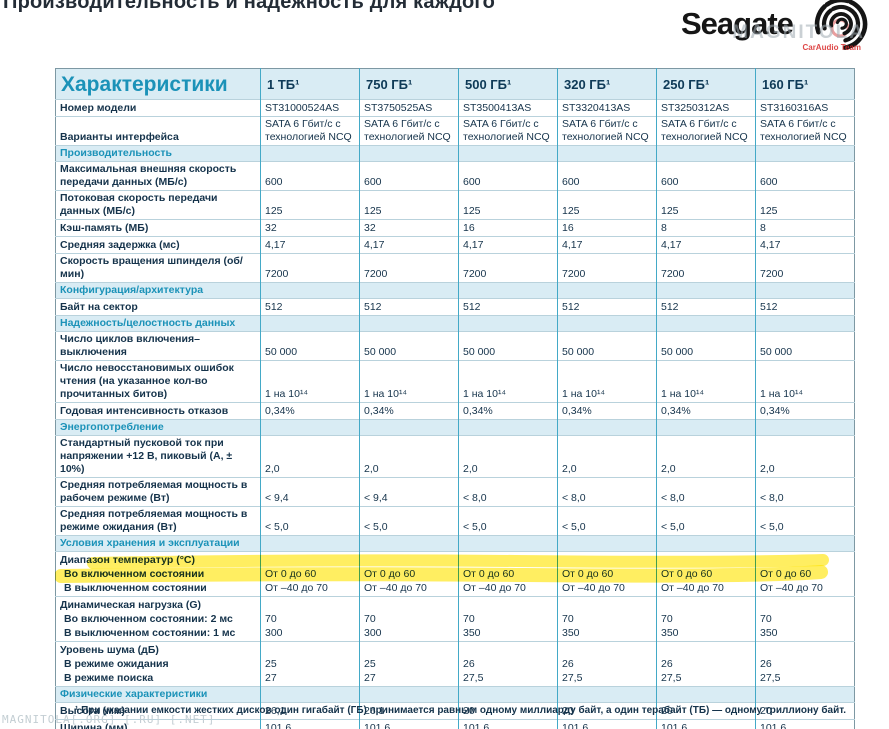 The image size is (889, 729). Describe the element at coordinates (310, 619) in the screenshot. I see `value-cell: 70 300` at that location.